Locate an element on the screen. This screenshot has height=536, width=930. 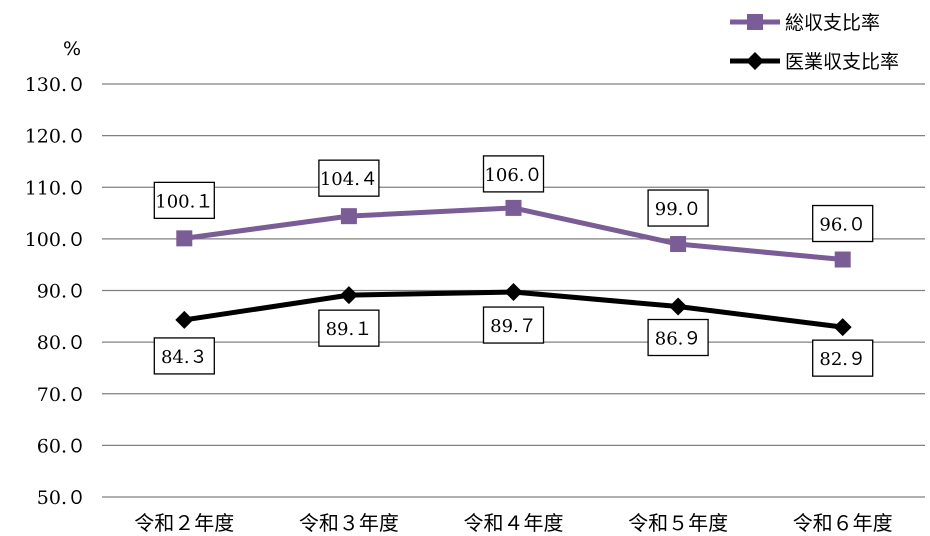
data-label: 86.９ is located at coordinates (678, 339).